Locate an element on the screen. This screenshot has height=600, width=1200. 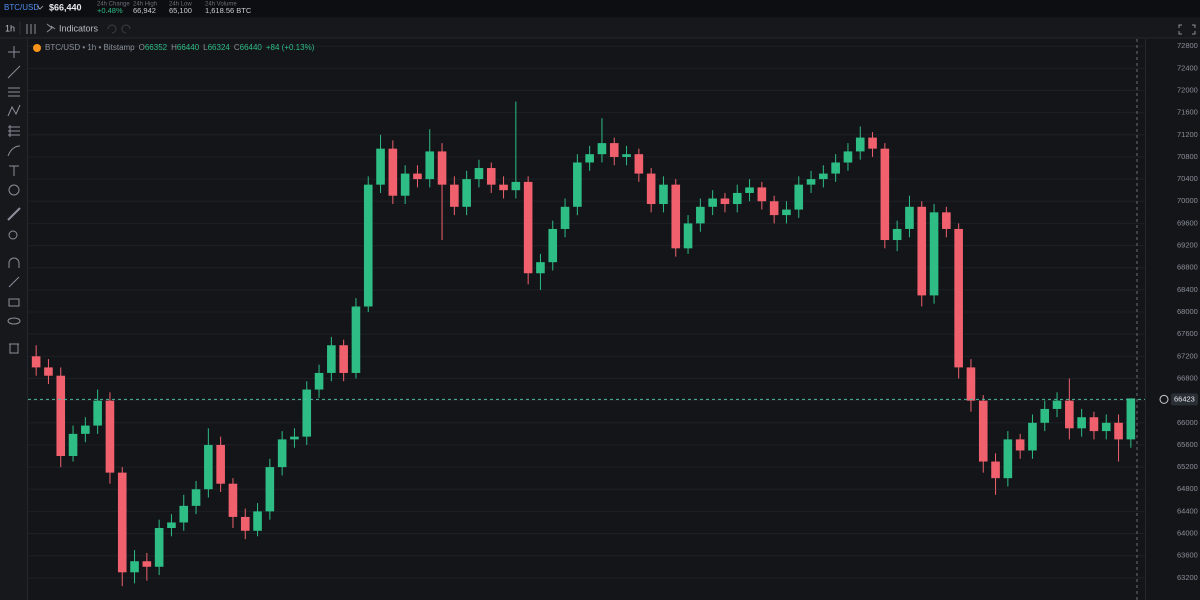
zoom-tool is located at coordinates (13, 235).